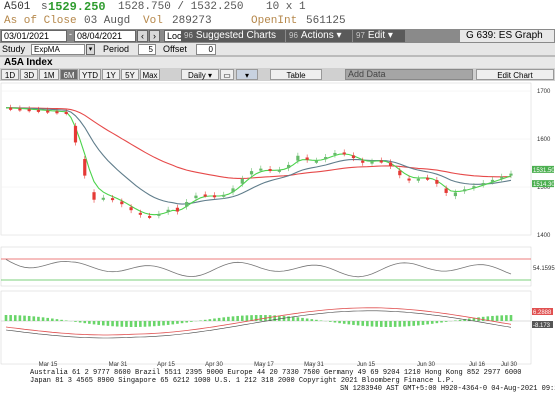  What do you see at coordinates (542, 326) in the screenshot?
I see `macd-tag-label: -8.173` at bounding box center [542, 326].